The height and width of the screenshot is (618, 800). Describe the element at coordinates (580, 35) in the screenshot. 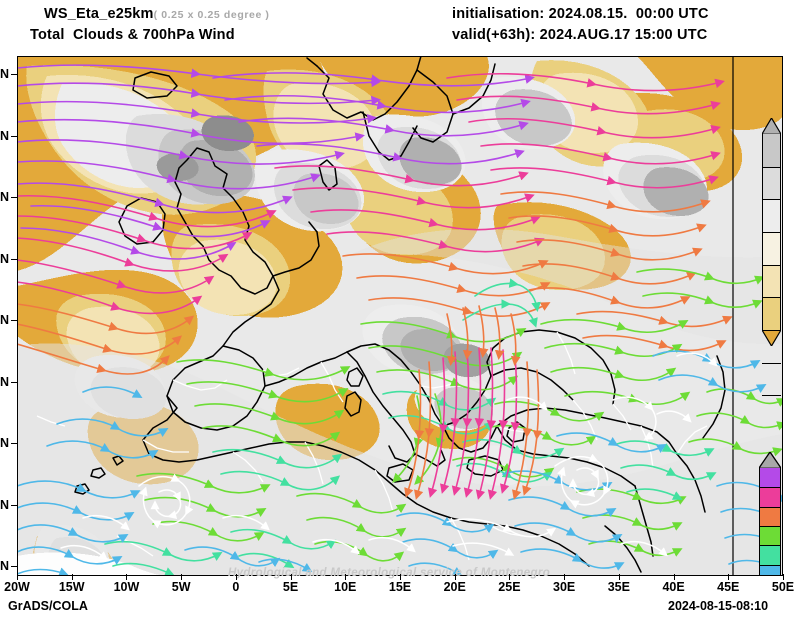

I see `valid-time: valid(+63h): 2024.AUG.17 15:00 UTC` at that location.